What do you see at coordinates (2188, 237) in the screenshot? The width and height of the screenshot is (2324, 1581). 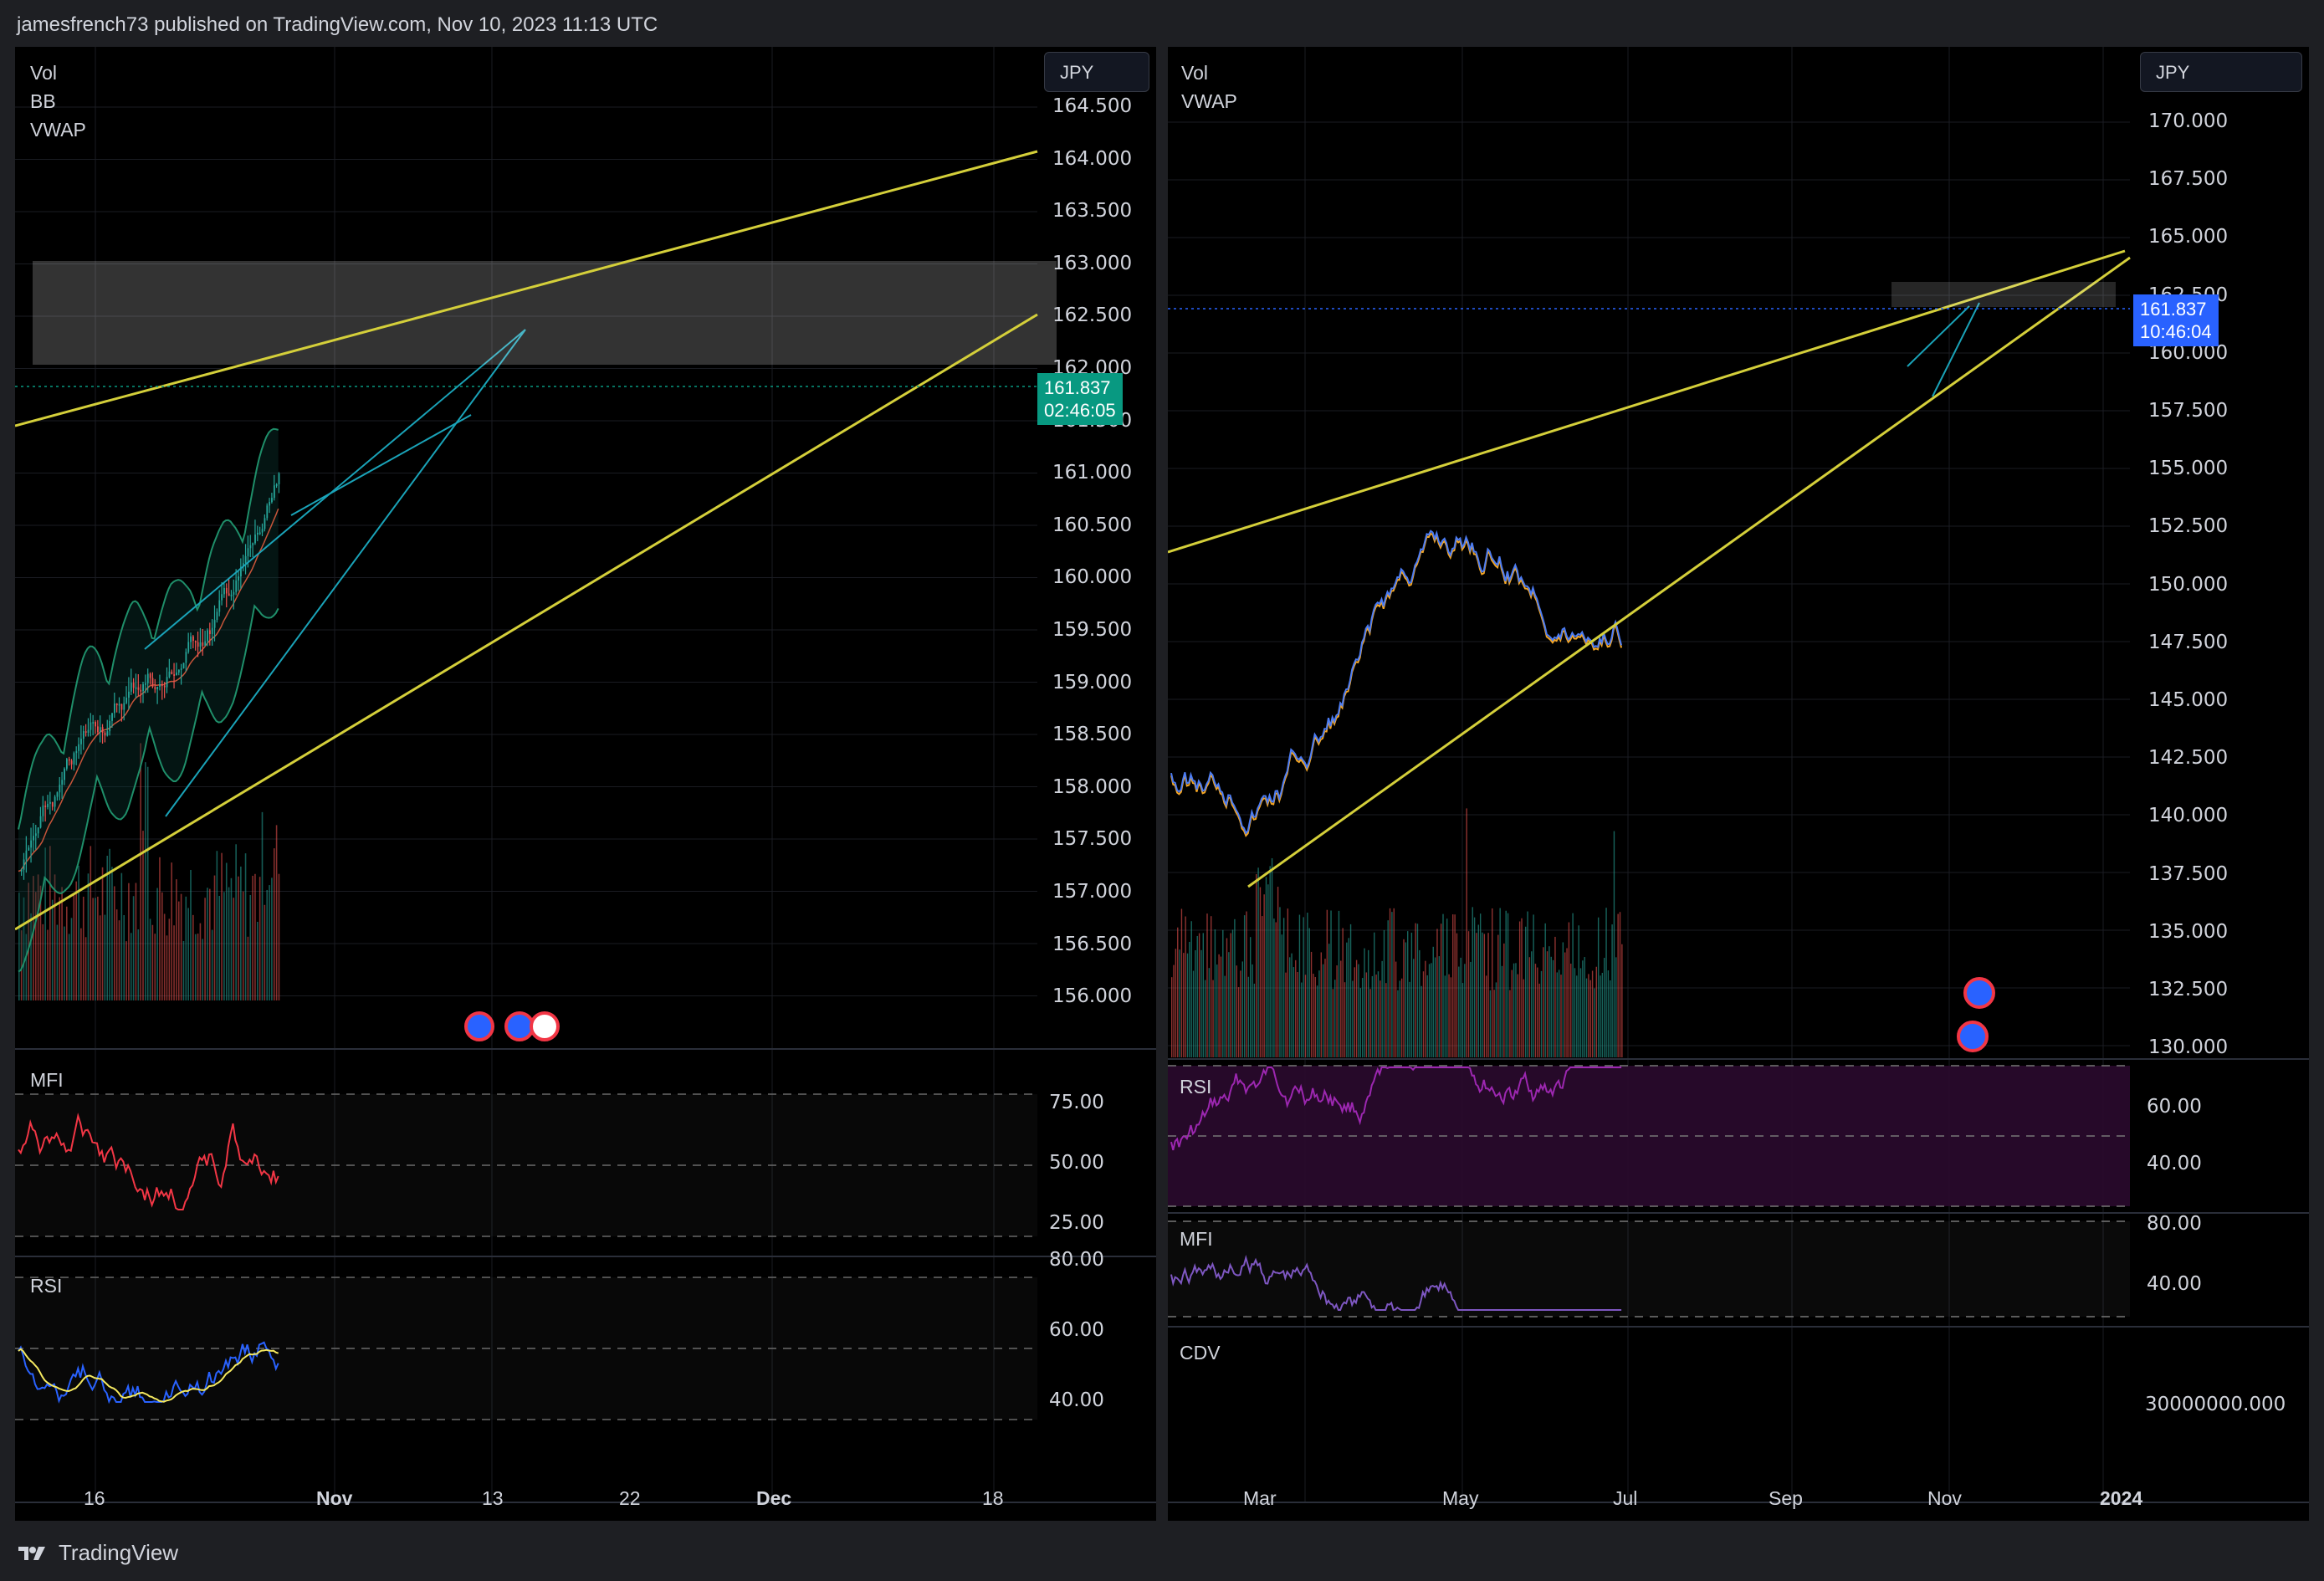 I see `price-axis-label: 165.000` at bounding box center [2188, 237].